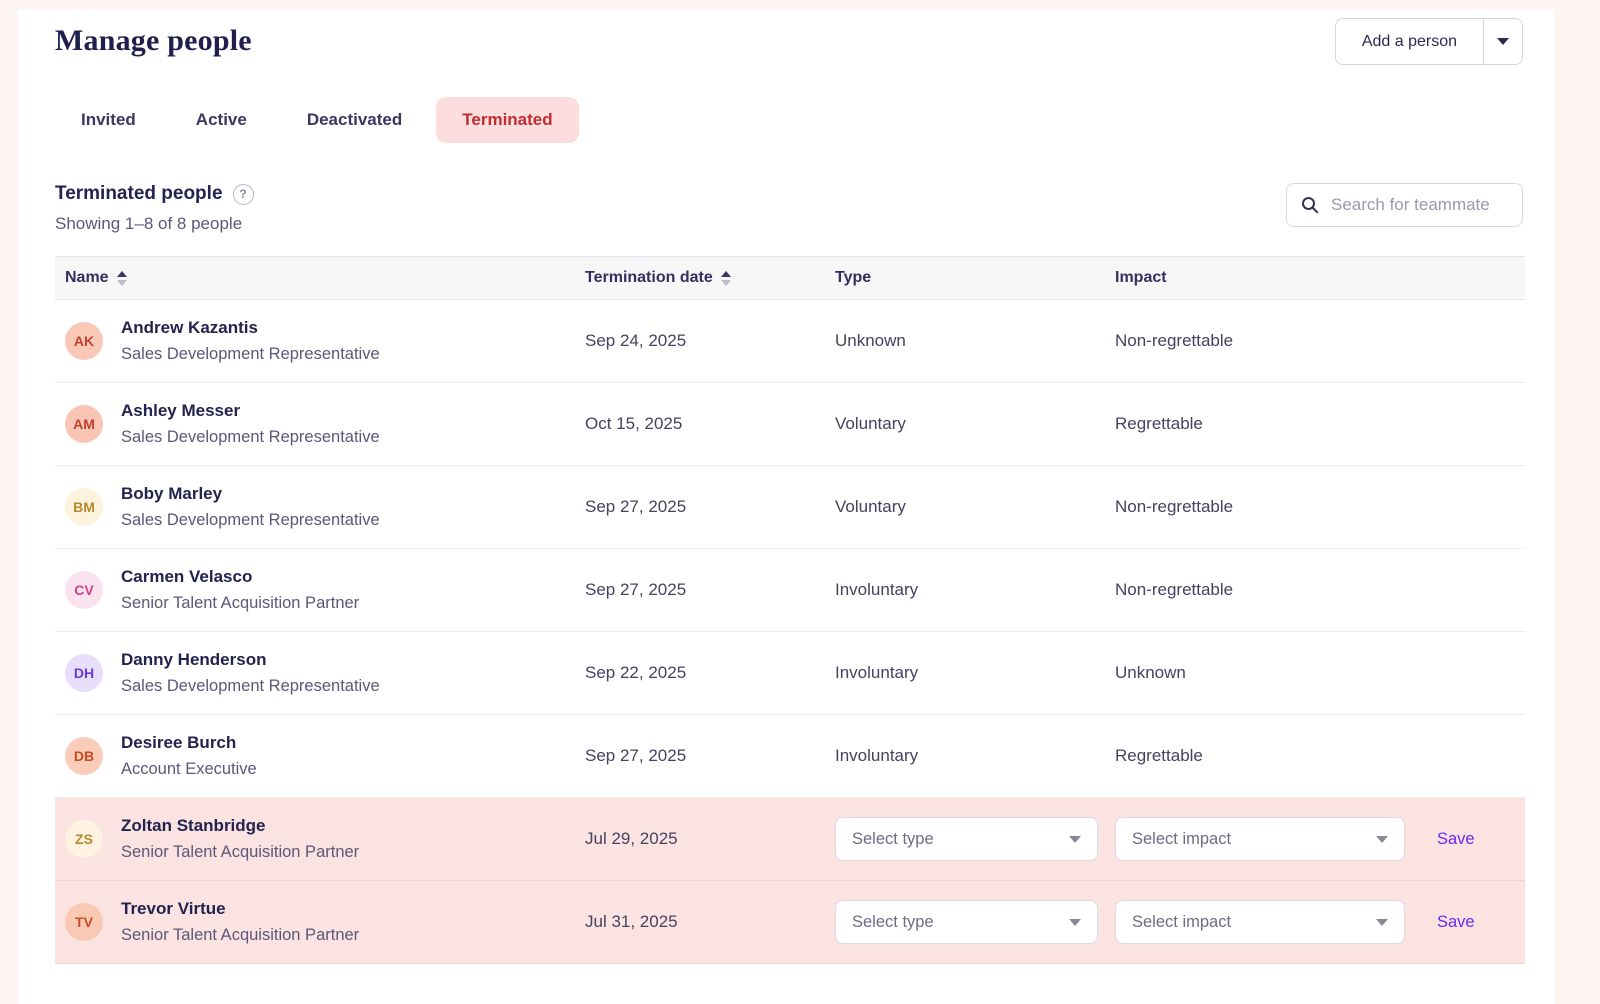  Describe the element at coordinates (84, 921) in the screenshot. I see `avatar: TV` at that location.